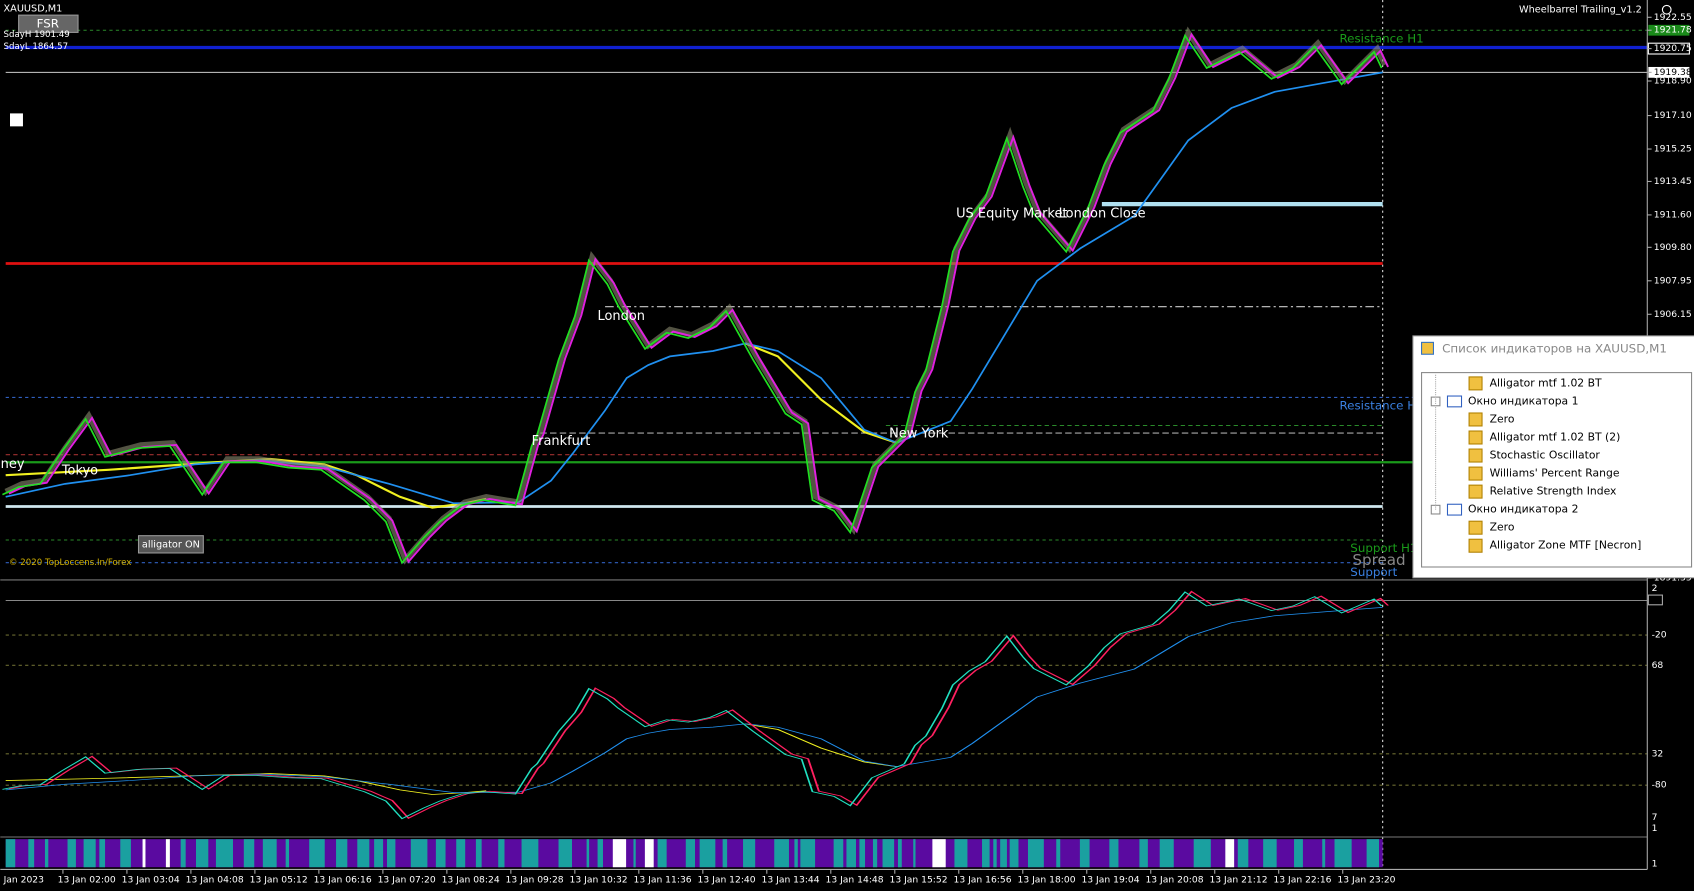 The width and height of the screenshot is (1694, 891). Describe the element at coordinates (343, 880) in the screenshot. I see `time-label: 13 Jan 06:16` at that location.